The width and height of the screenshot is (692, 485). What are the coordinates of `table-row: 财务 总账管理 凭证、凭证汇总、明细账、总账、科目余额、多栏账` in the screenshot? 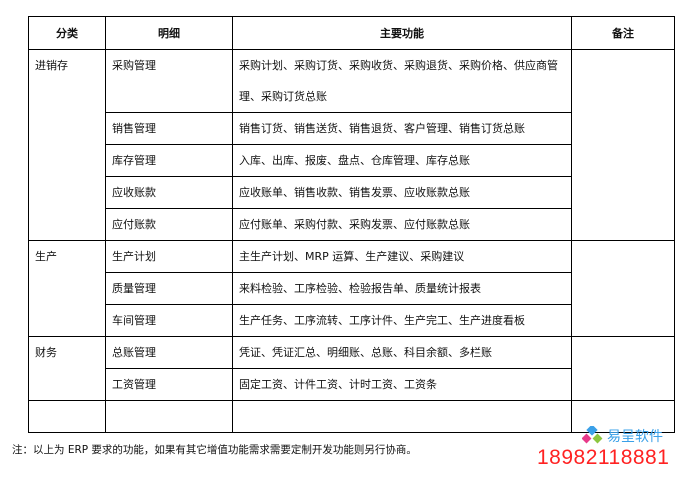 It's located at (351, 368).